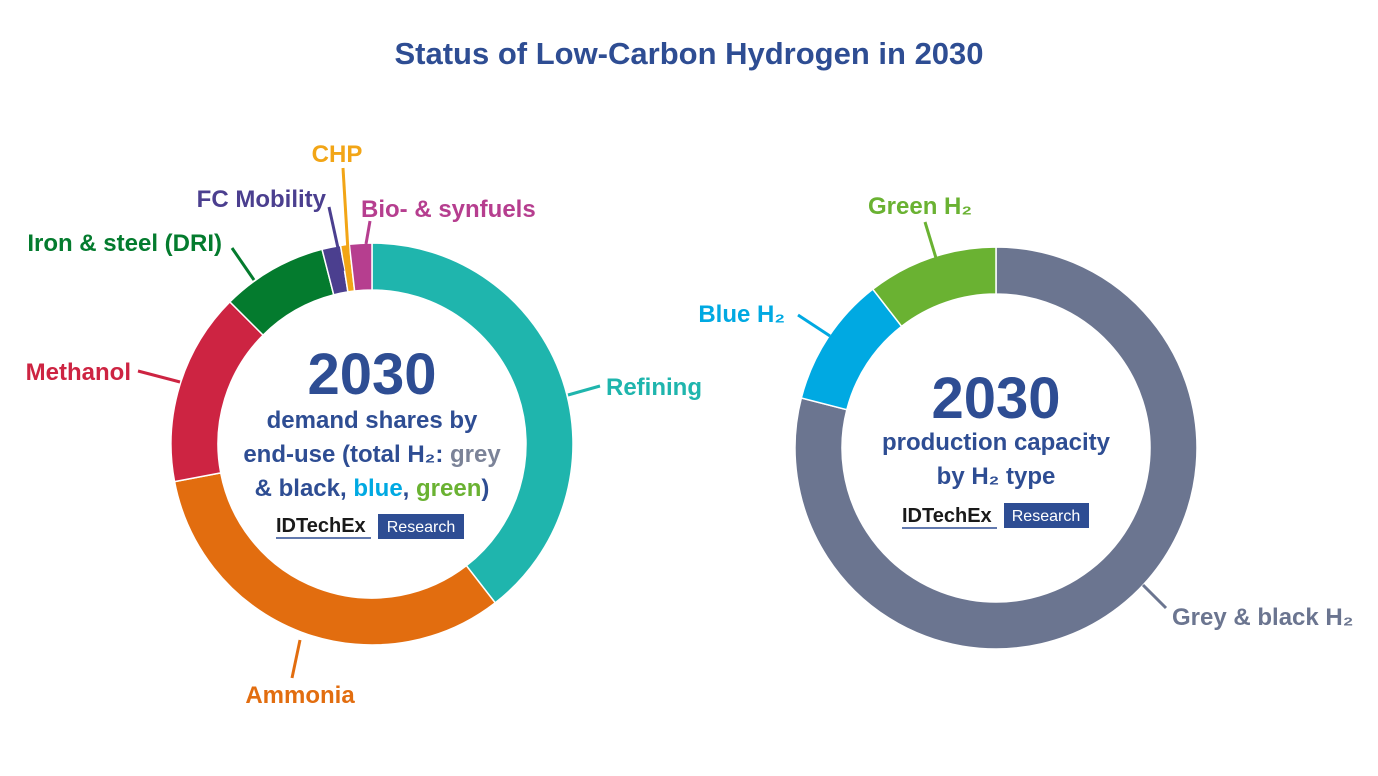  What do you see at coordinates (814, 325) in the screenshot?
I see `chart2-leader-blue-h` at bounding box center [814, 325].